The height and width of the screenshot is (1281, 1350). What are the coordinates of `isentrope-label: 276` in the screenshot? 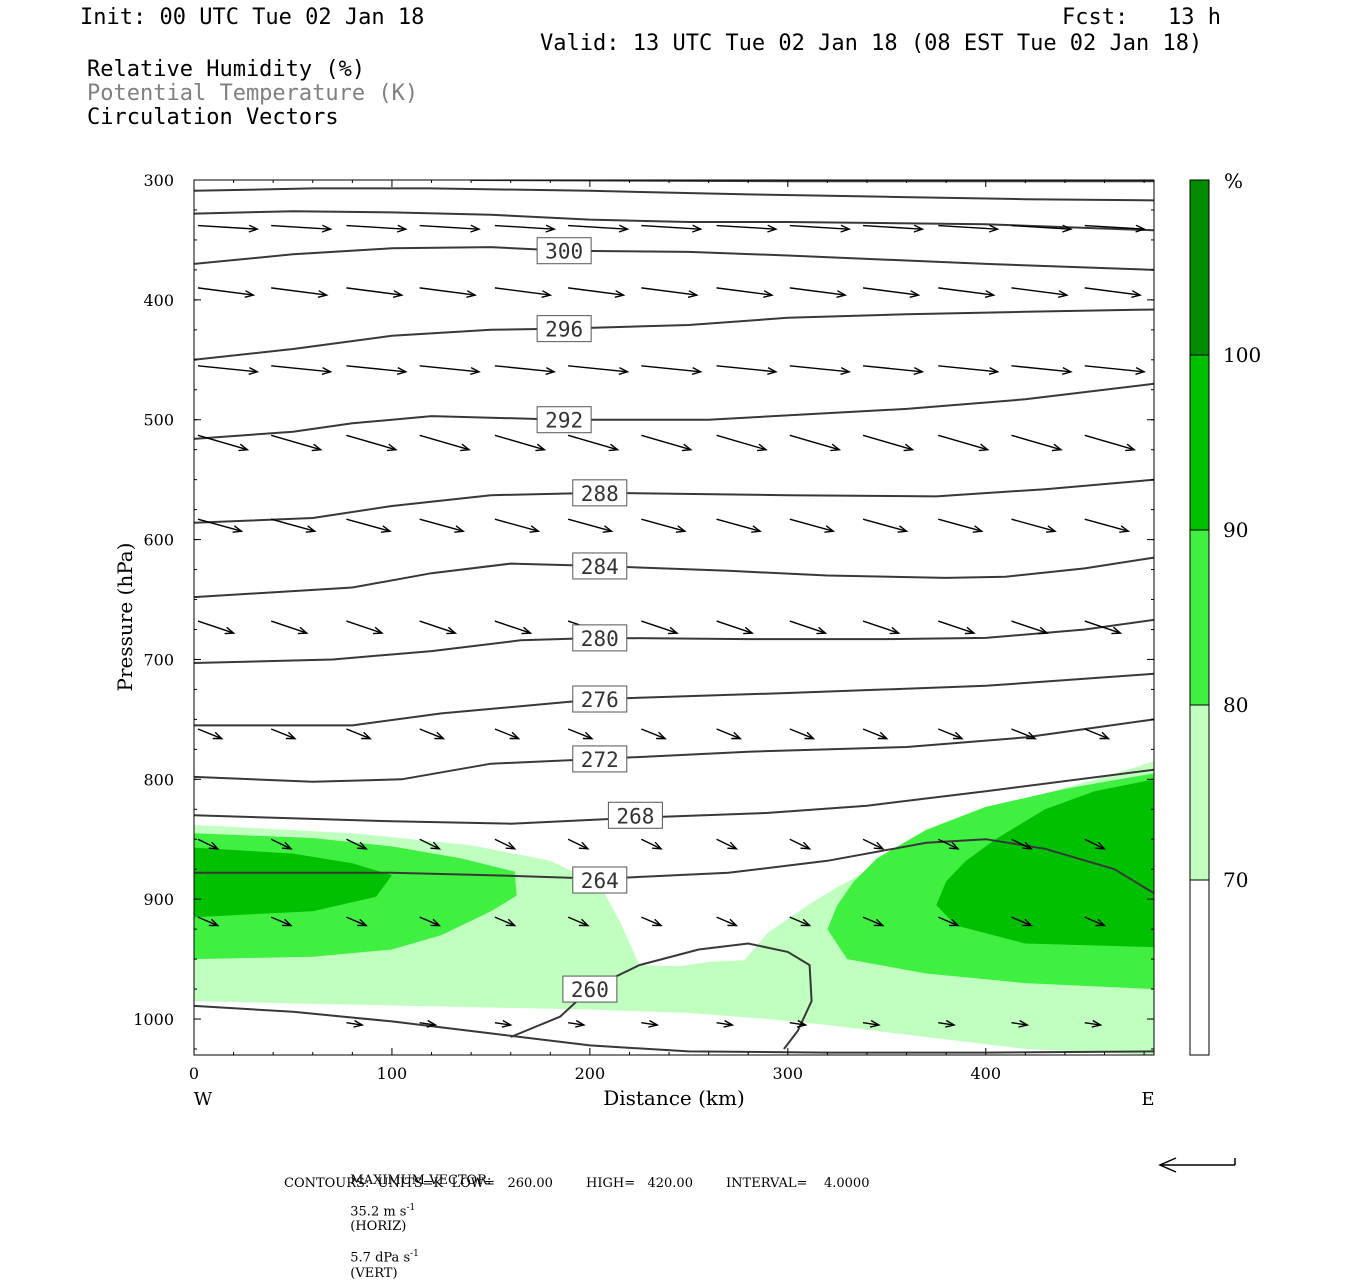 It's located at (600, 700).